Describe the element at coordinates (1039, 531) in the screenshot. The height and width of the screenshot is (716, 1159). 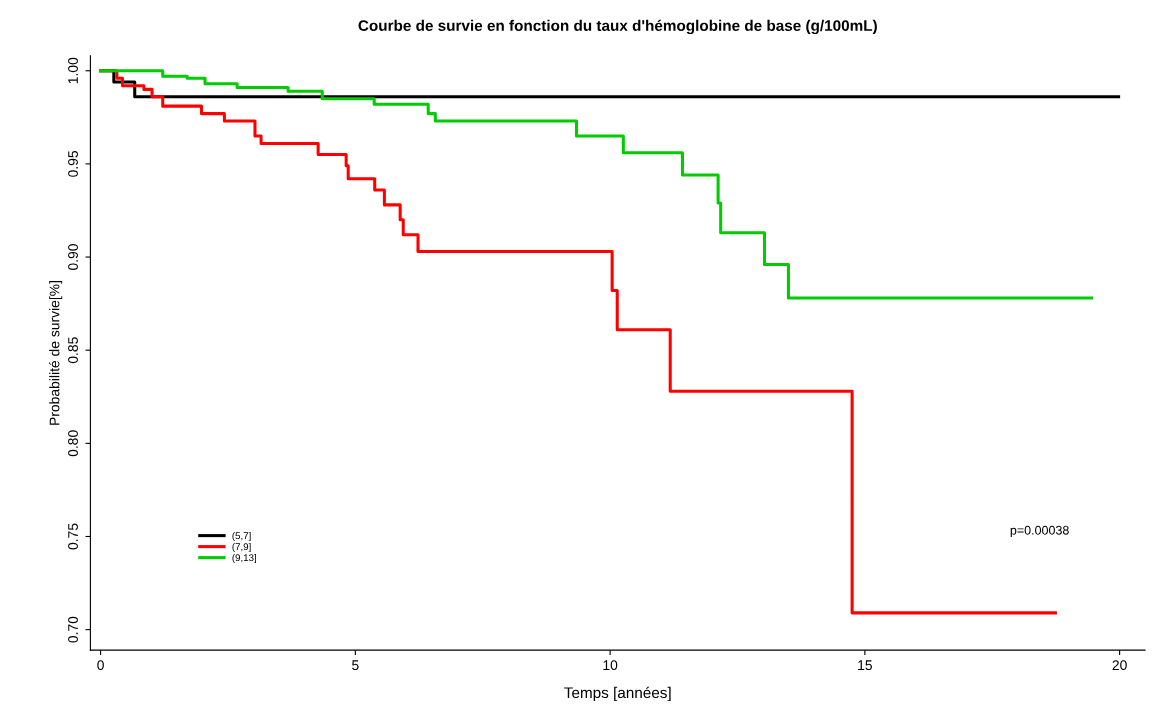
I see `annotation: p=0.00038` at that location.